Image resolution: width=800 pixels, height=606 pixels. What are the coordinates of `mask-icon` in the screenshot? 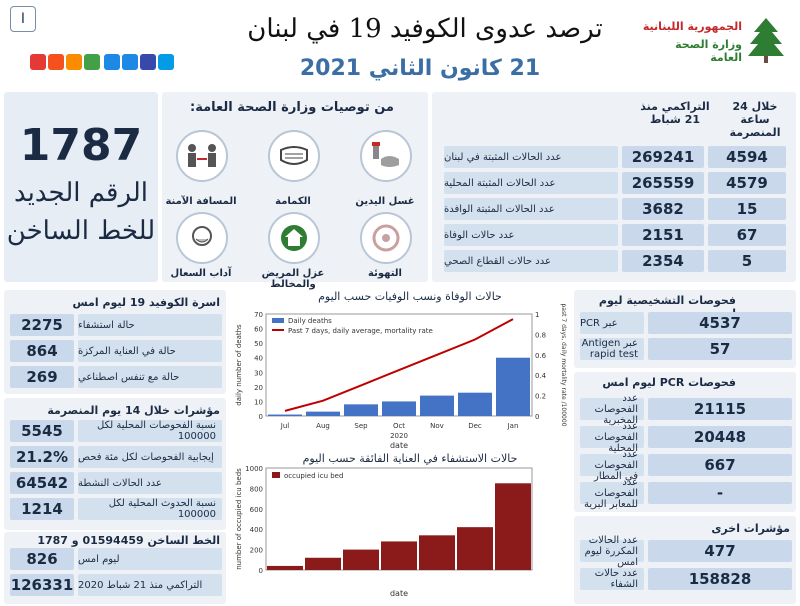 It's located at (294, 156).